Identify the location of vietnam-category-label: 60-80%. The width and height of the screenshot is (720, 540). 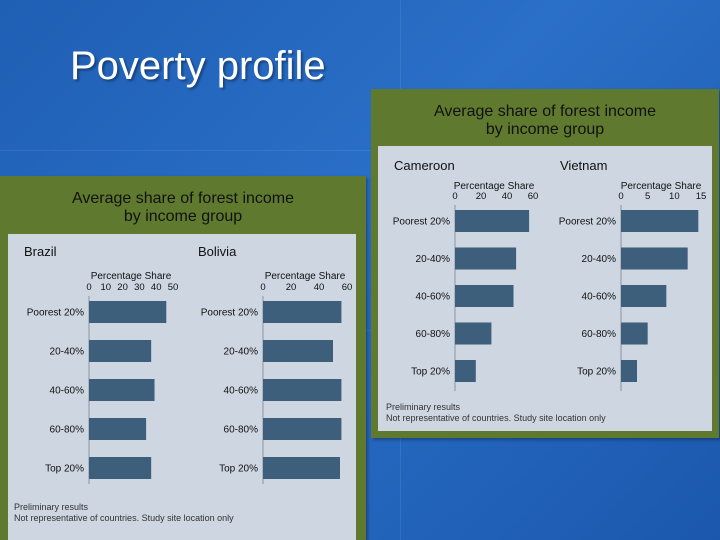
(599, 334).